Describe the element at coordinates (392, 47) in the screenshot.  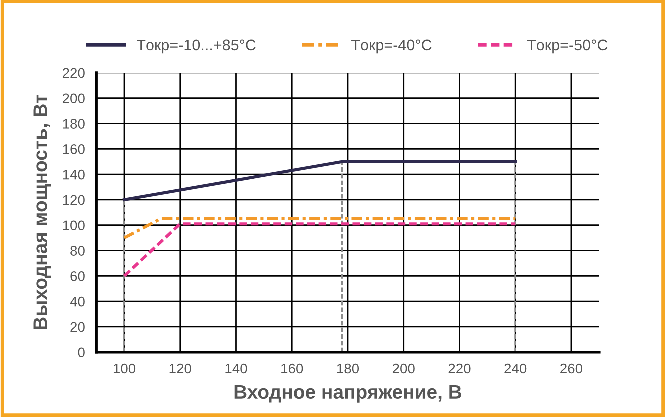
I see `legend-label: Tокр=-40°C` at that location.